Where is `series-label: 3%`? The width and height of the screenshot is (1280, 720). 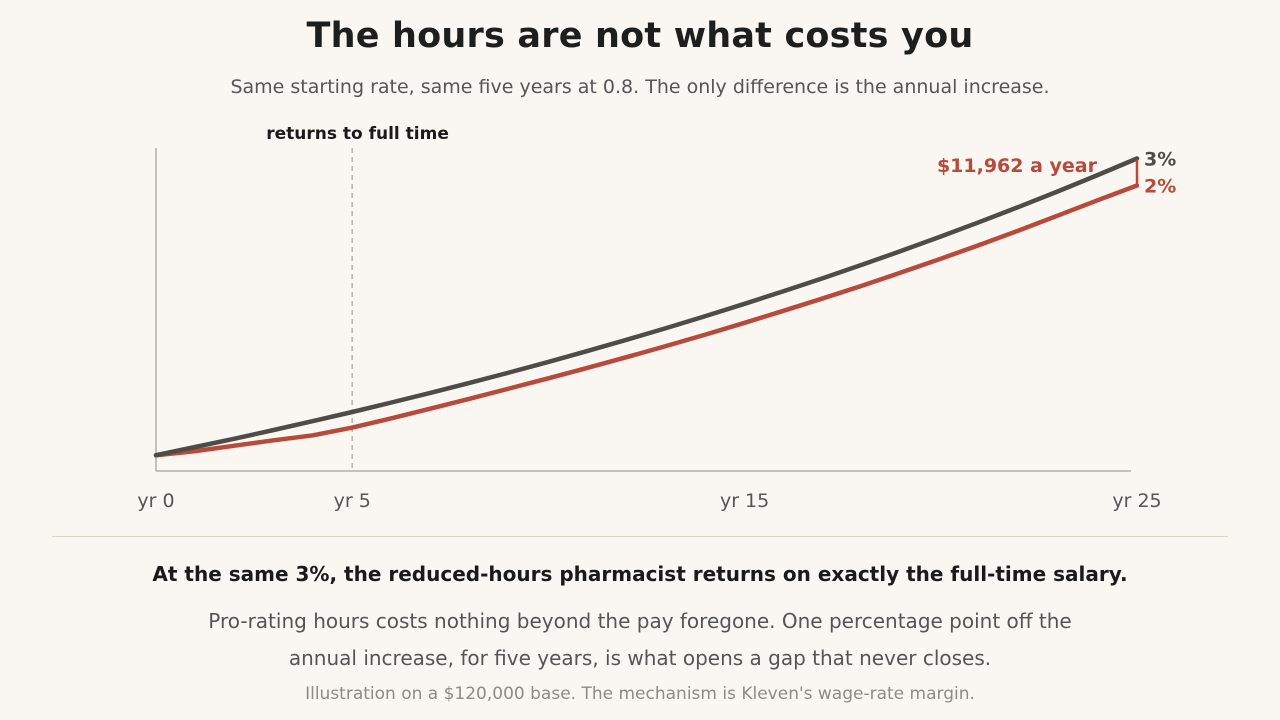
series-label: 3% is located at coordinates (1160, 159).